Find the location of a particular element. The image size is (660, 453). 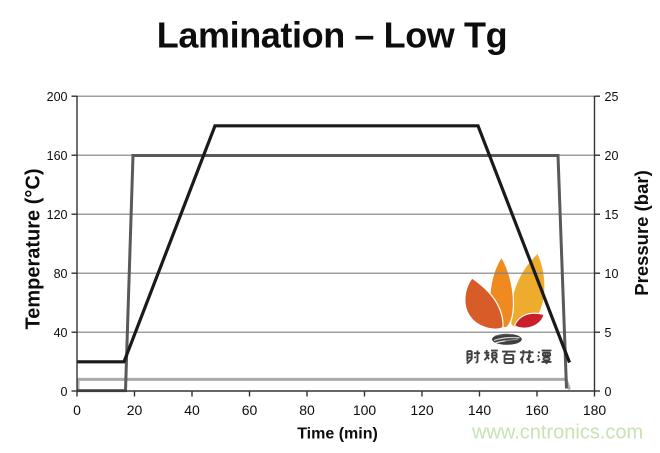

svg-text: 25 is located at coordinates (612, 97).